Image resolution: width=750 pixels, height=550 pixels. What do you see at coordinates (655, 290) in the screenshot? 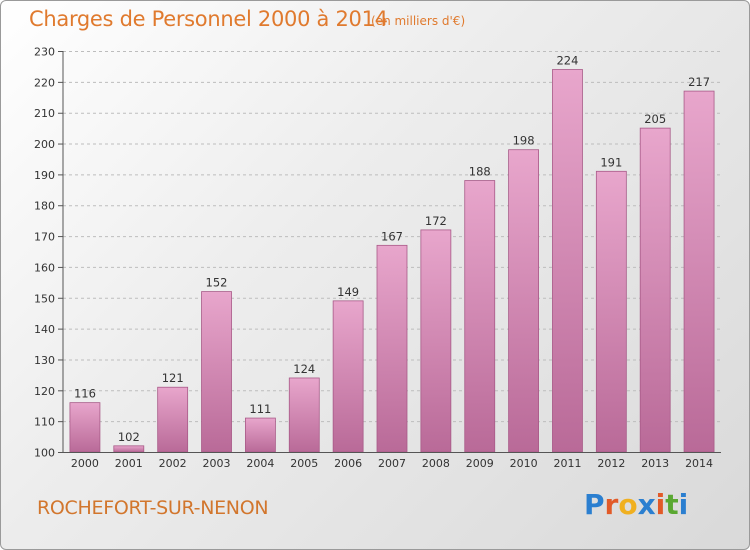
I see `bar-2013` at bounding box center [655, 290].